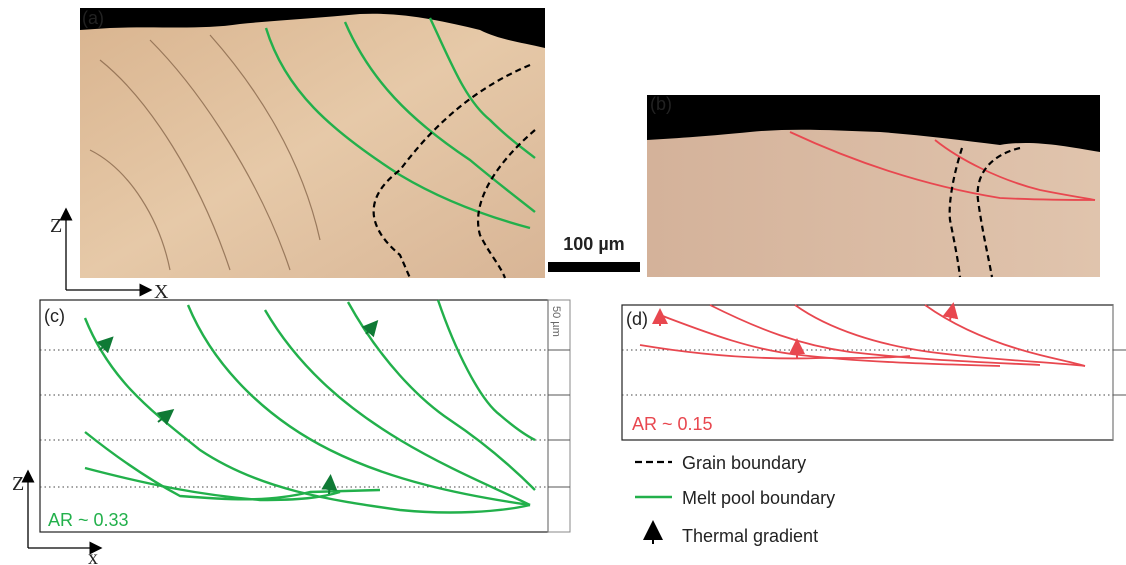 The width and height of the screenshot is (1126, 565). What do you see at coordinates (873, 371) in the screenshot?
I see `schematic-d` at bounding box center [873, 371].